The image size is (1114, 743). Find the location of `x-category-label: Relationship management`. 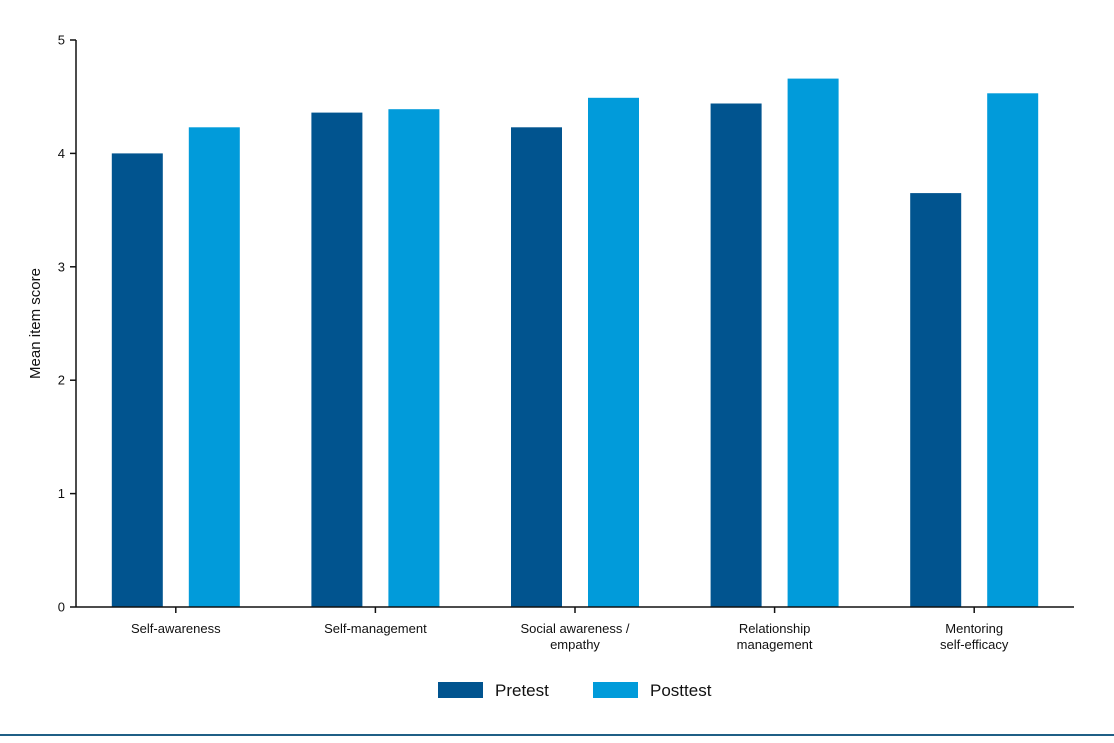

x-category-label: Relationship management is located at coordinates (775, 636).